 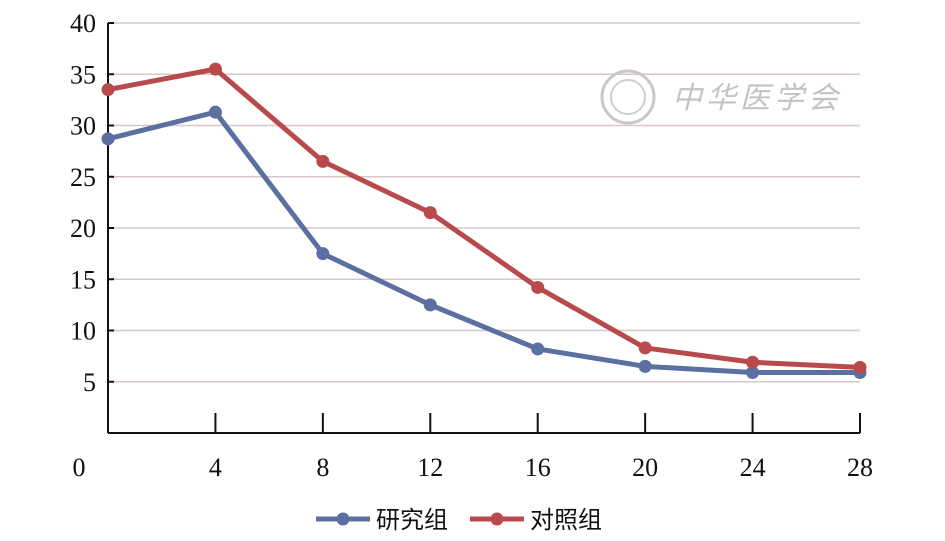 What do you see at coordinates (757, 98) in the screenshot?
I see `watermark-text: 中华医学会` at bounding box center [757, 98].